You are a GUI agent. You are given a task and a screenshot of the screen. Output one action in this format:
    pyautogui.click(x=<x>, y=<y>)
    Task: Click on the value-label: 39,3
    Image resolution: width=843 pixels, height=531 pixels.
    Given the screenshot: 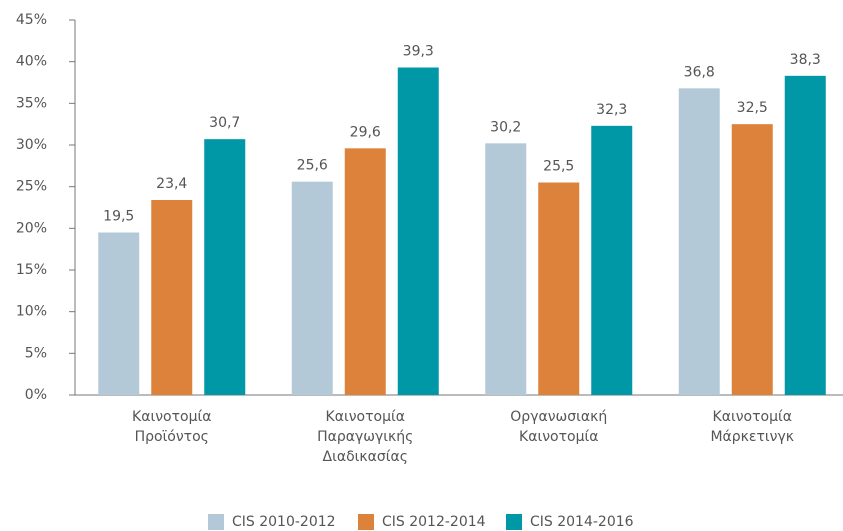 What is the action you would take?
    pyautogui.click(x=418, y=52)
    